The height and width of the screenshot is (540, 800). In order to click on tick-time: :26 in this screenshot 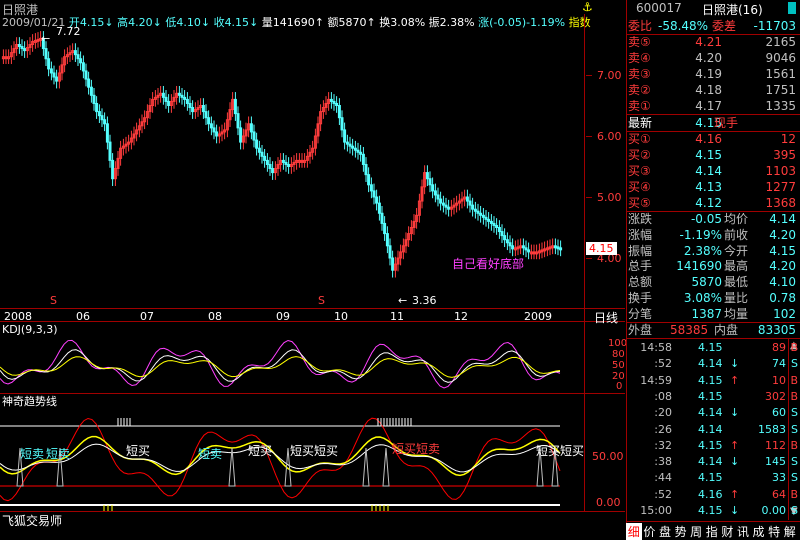, I will do `click(663, 429)`.